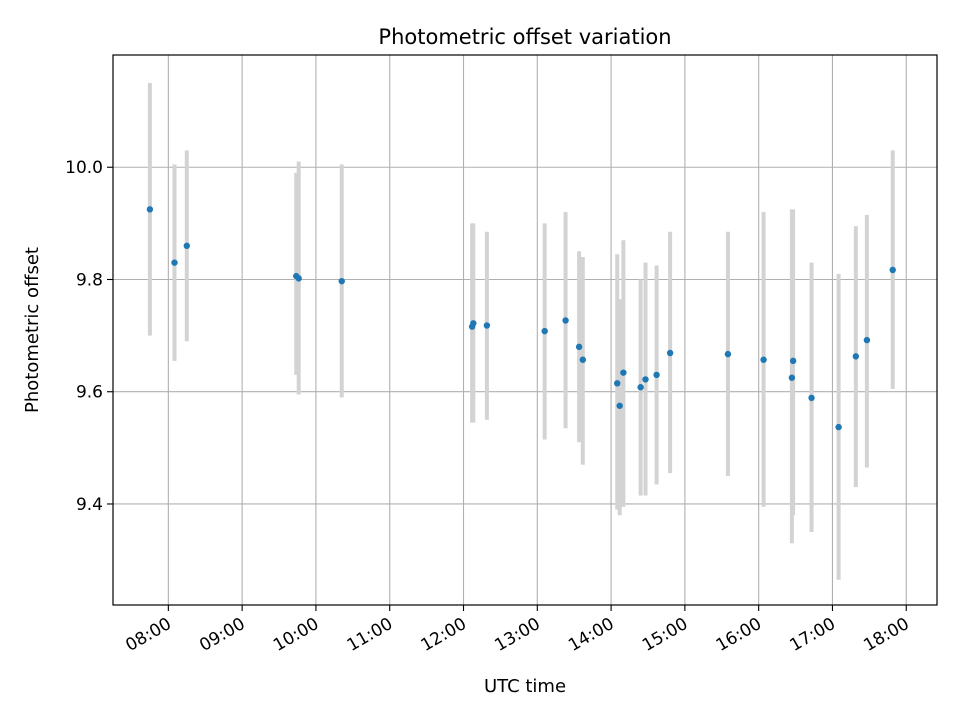 The width and height of the screenshot is (960, 724). What do you see at coordinates (525, 686) in the screenshot?
I see `x-axis-label: UTC time` at bounding box center [525, 686].